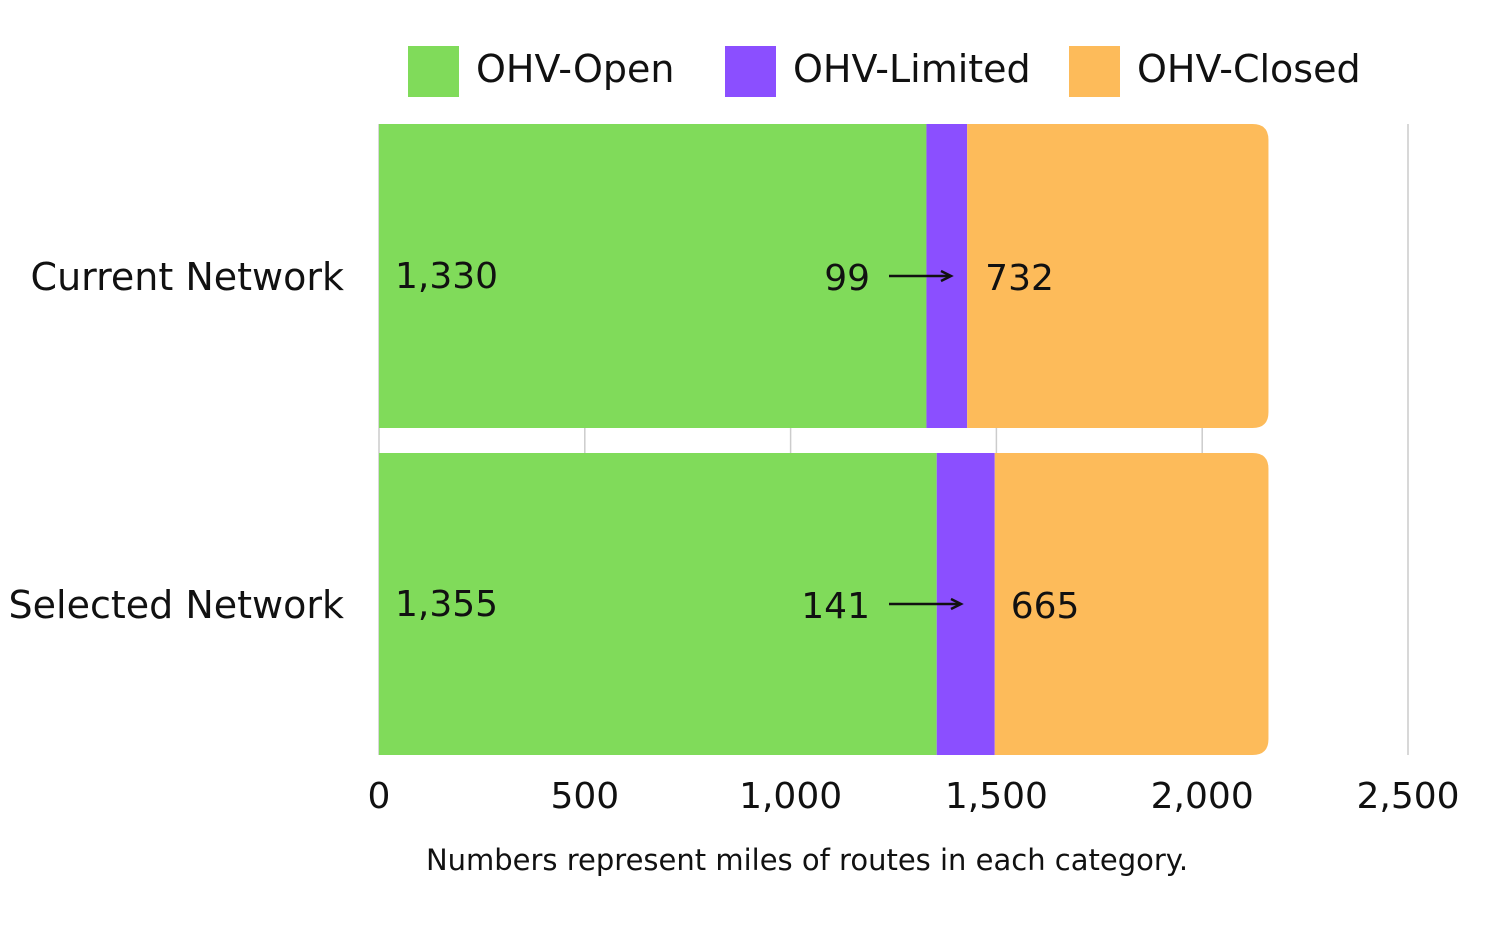 This screenshot has width=1512, height=925. Describe the element at coordinates (1019, 278) in the screenshot. I see `value-label-closed: 732` at that location.